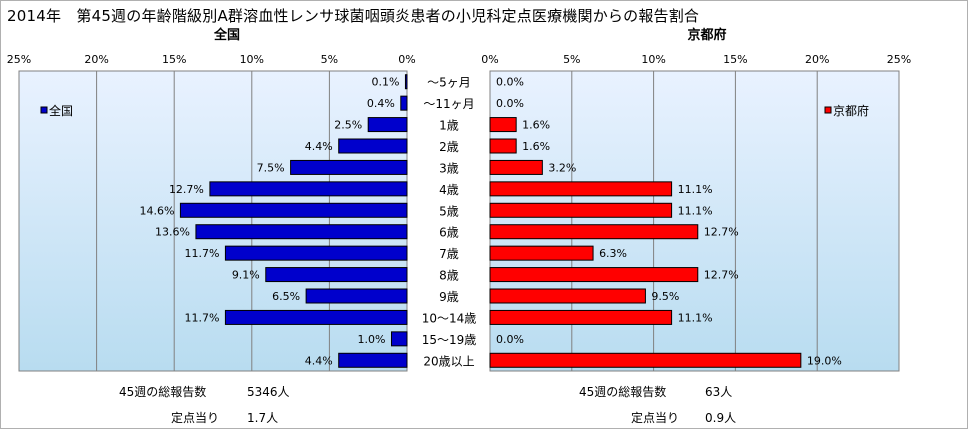 The height and width of the screenshot is (430, 968). Describe the element at coordinates (268, 392) in the screenshot. I see `national-total-value: 5346人` at that location.